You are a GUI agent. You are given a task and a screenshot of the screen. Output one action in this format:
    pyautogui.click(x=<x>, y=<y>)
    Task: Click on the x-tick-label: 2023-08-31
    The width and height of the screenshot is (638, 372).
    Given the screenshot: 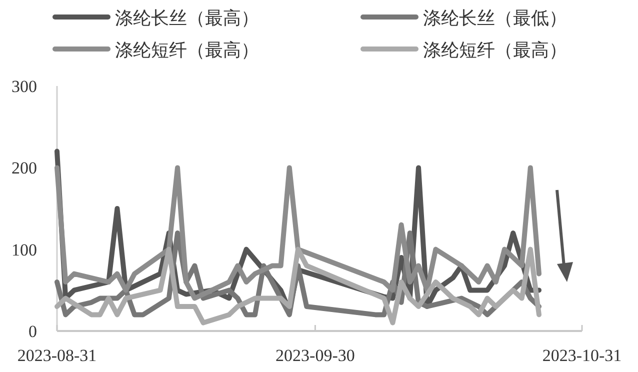 What is the action you would take?
    pyautogui.click(x=57, y=355)
    